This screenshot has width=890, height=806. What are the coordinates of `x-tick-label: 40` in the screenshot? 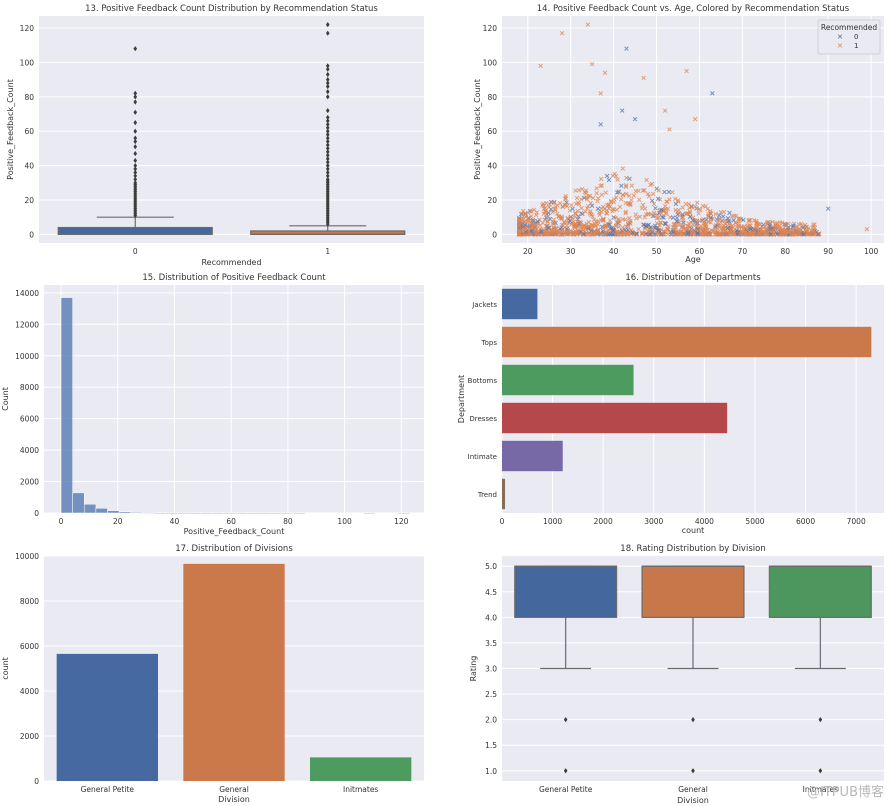 It's located at (614, 251).